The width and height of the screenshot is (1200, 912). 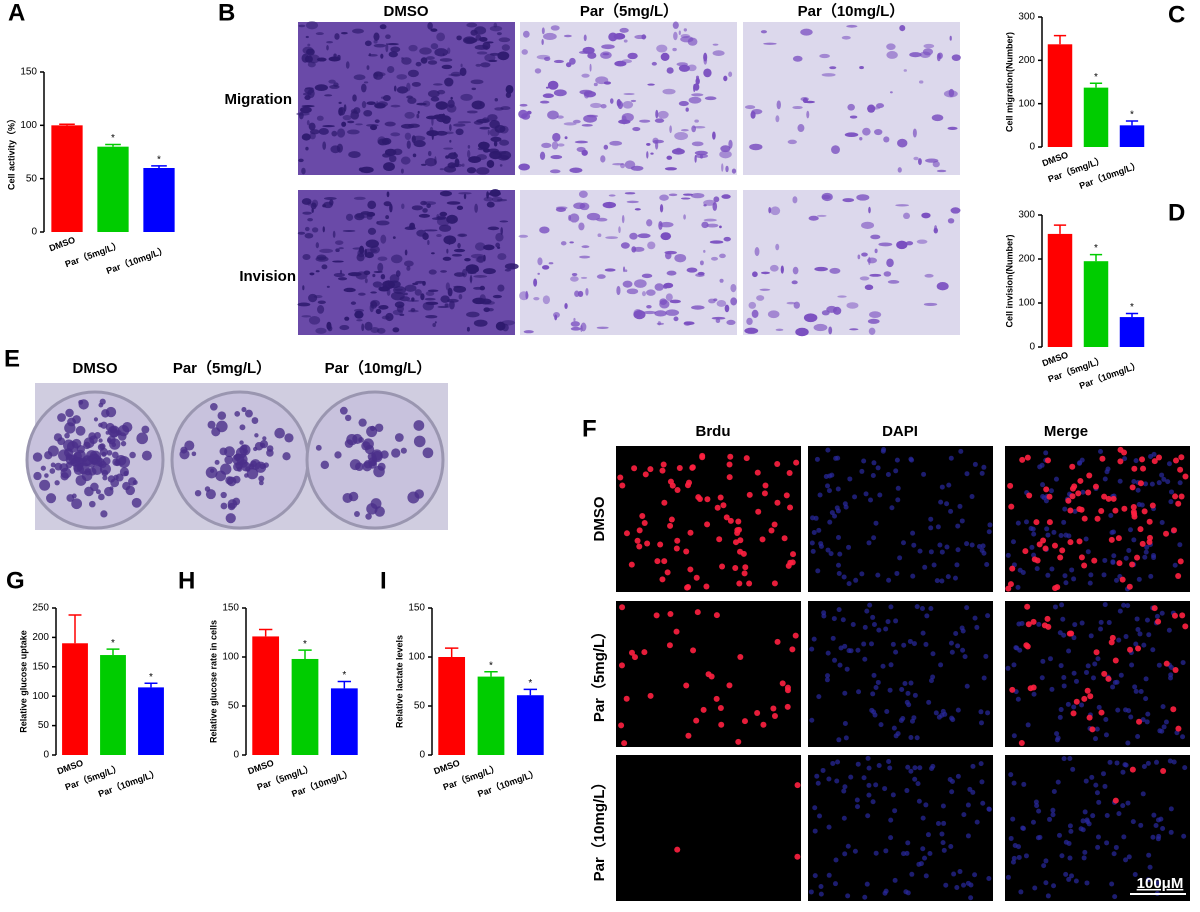 I want to click on panel-letter: I, so click(x=383, y=580).